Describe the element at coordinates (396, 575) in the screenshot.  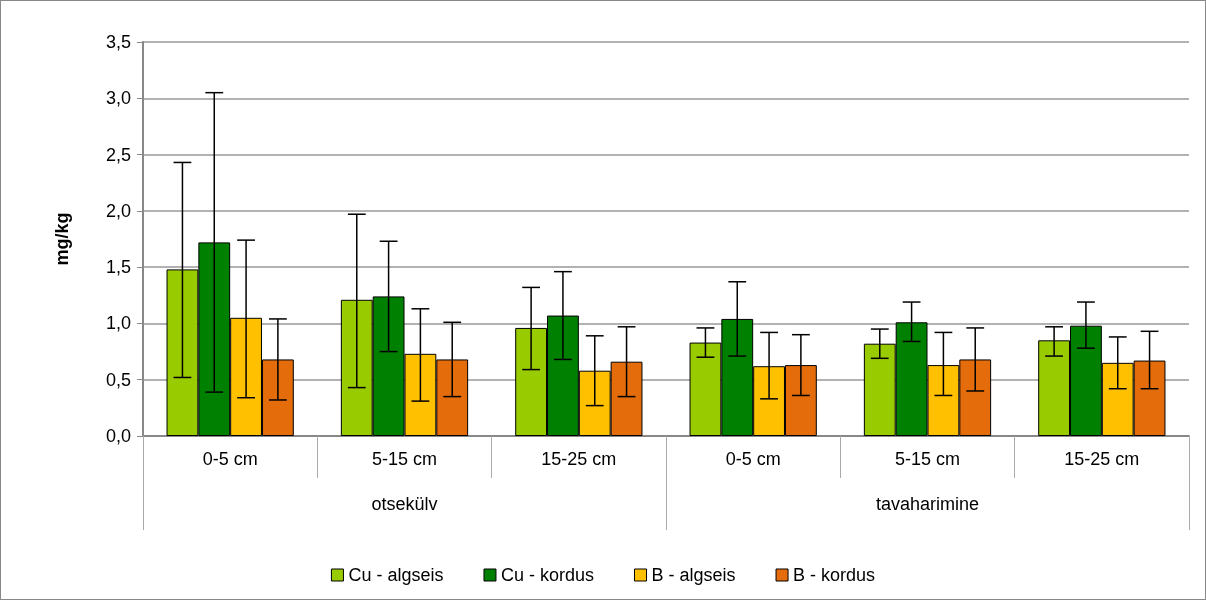
I see `legend-label: Cu - algseis` at that location.